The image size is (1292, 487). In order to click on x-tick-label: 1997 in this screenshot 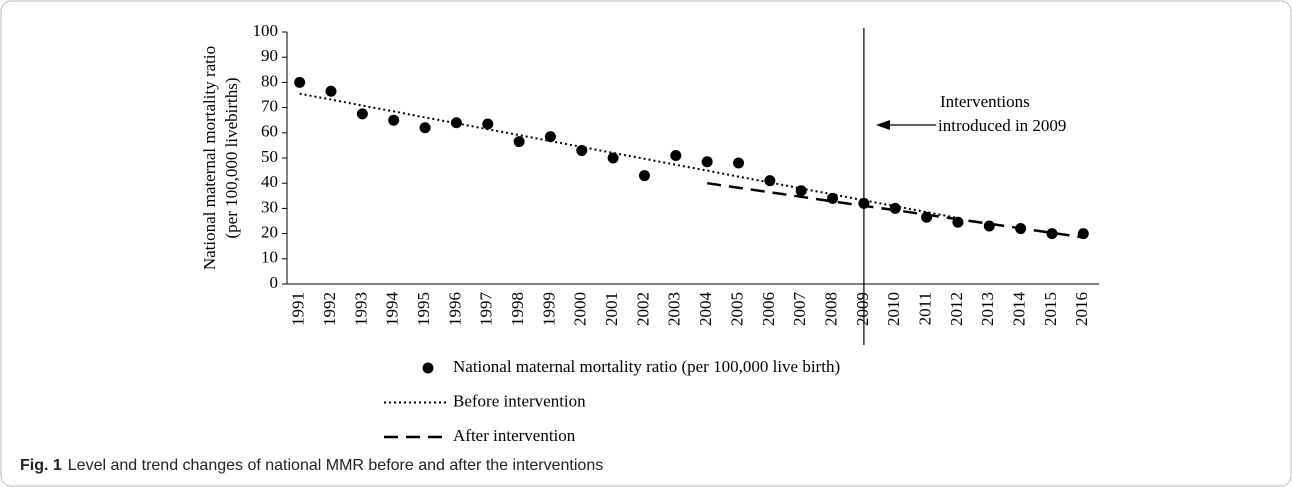, I will do `click(486, 309)`.